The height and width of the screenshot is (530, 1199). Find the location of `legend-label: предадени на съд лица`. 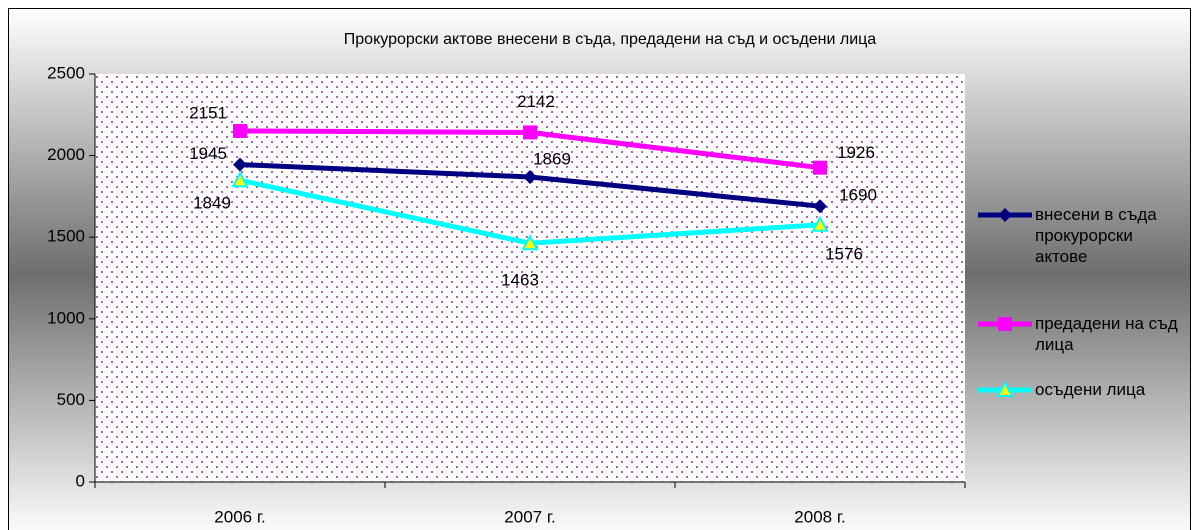

legend-label: предадени на съд лица is located at coordinates (1106, 334).